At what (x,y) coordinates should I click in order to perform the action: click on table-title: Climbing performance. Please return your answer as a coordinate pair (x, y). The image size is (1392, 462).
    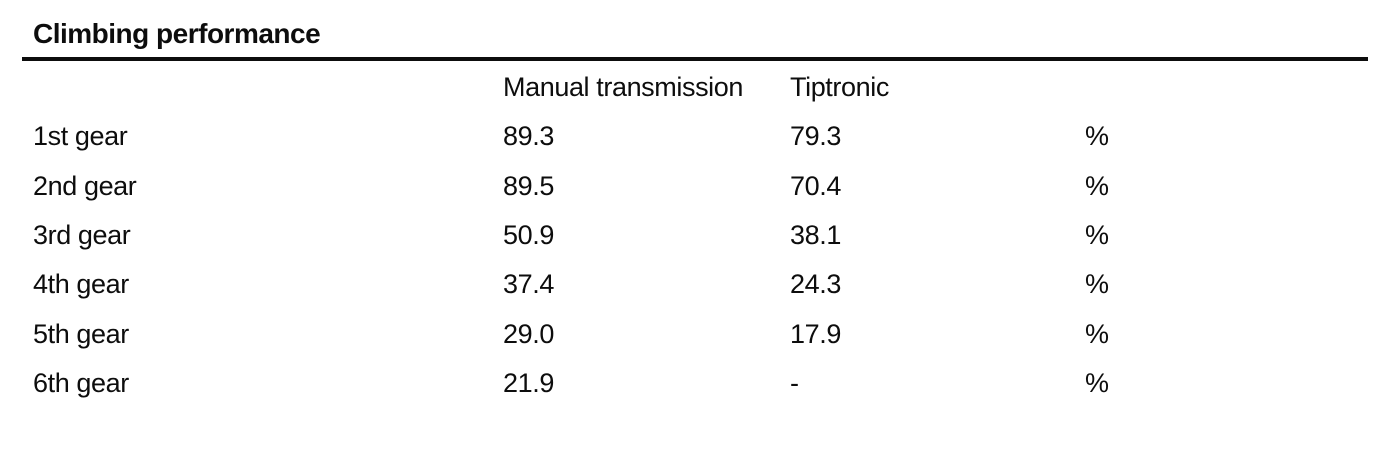
    Looking at the image, I should click on (177, 33).